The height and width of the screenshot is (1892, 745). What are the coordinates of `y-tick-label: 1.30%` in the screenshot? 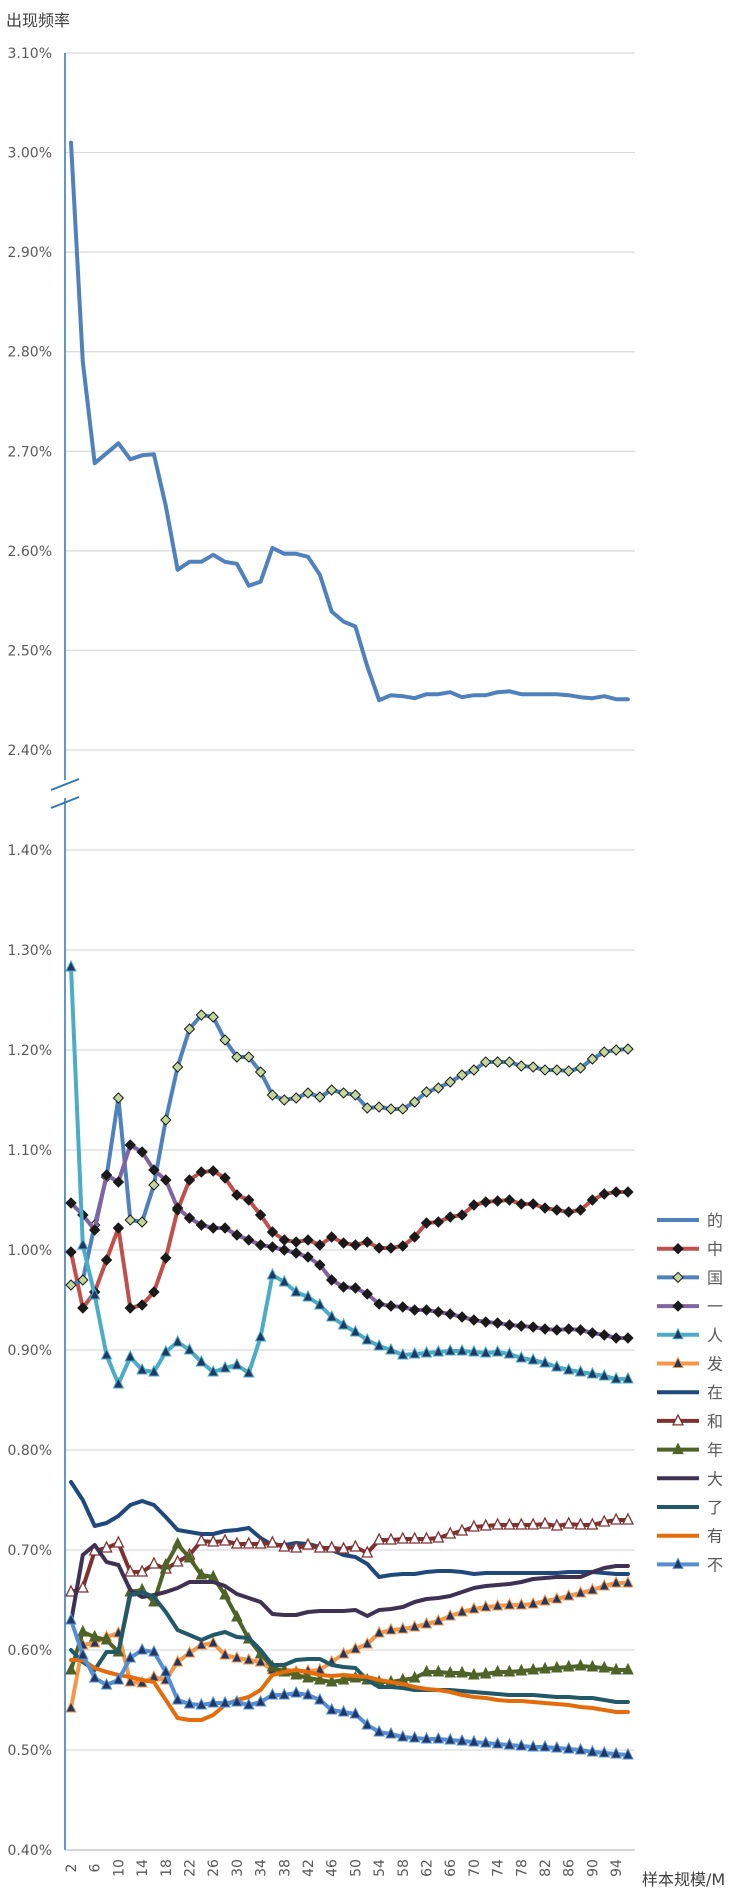 It's located at (30, 951).